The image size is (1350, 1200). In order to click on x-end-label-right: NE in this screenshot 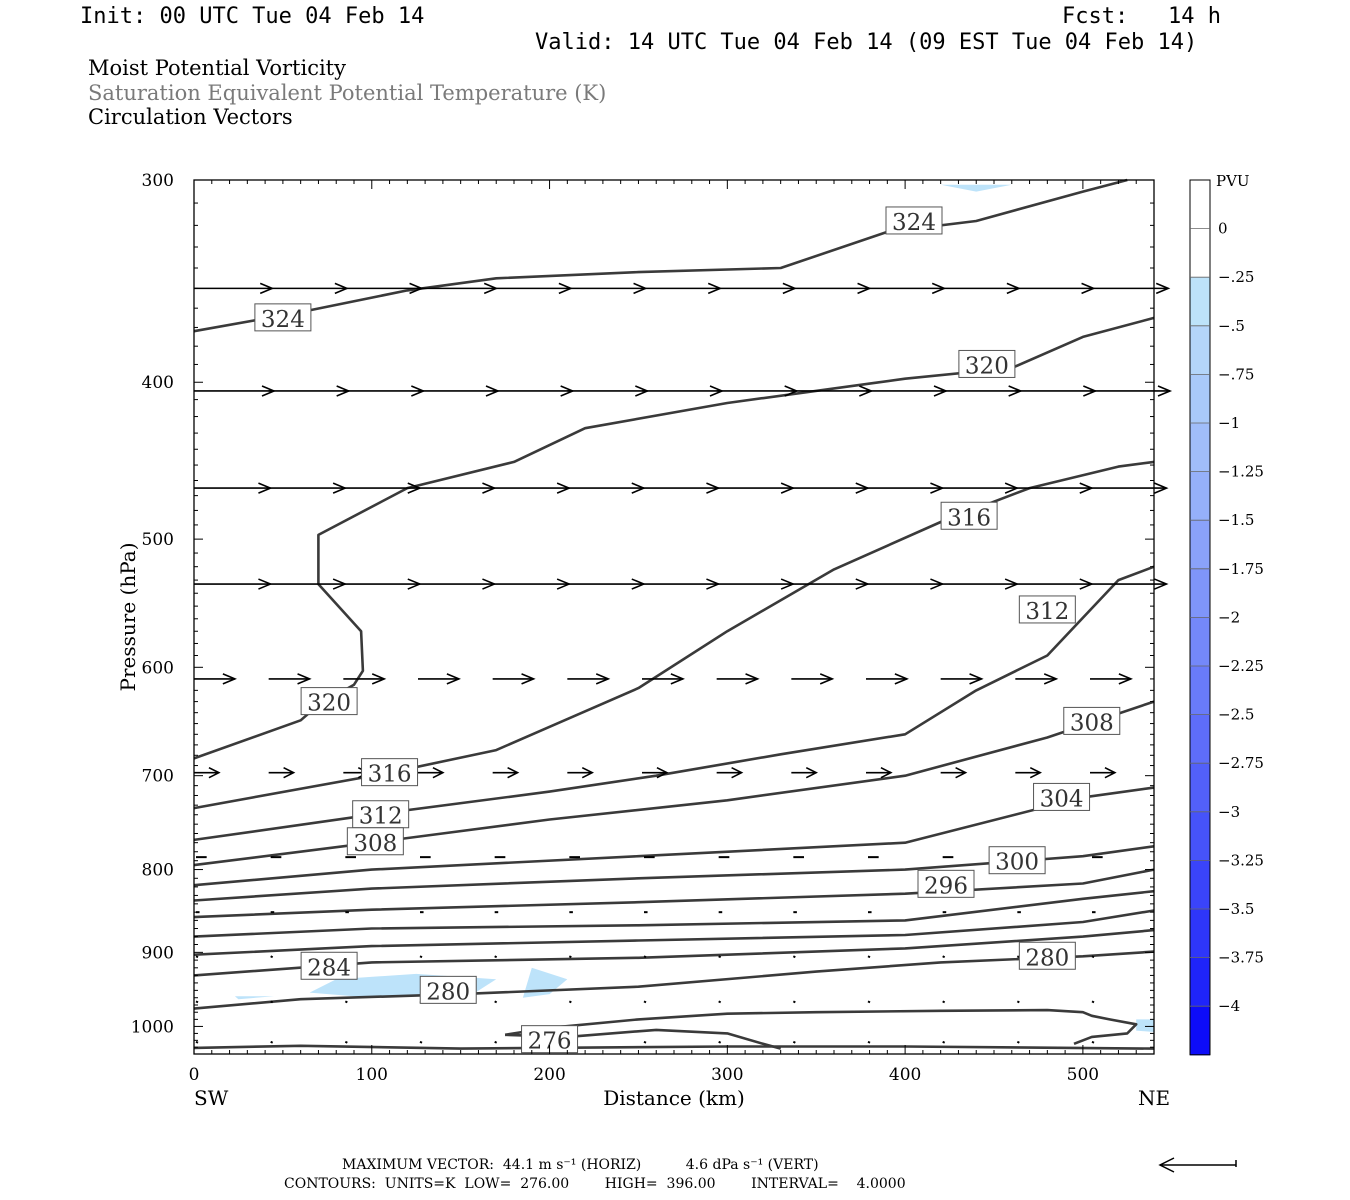, I will do `click(1154, 1098)`.